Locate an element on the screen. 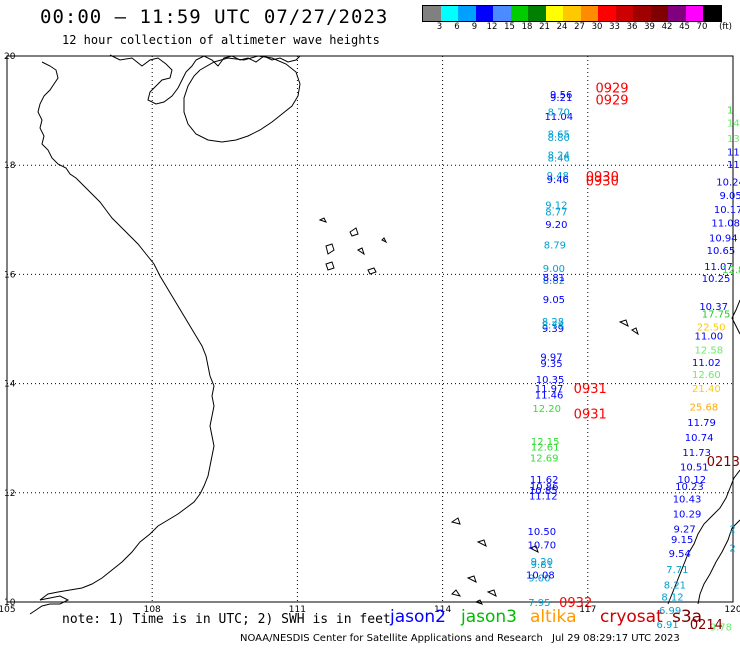 Image resolution: width=740 pixels, height=650 pixels. wave-height-value: 25.68 is located at coordinates (704, 408).